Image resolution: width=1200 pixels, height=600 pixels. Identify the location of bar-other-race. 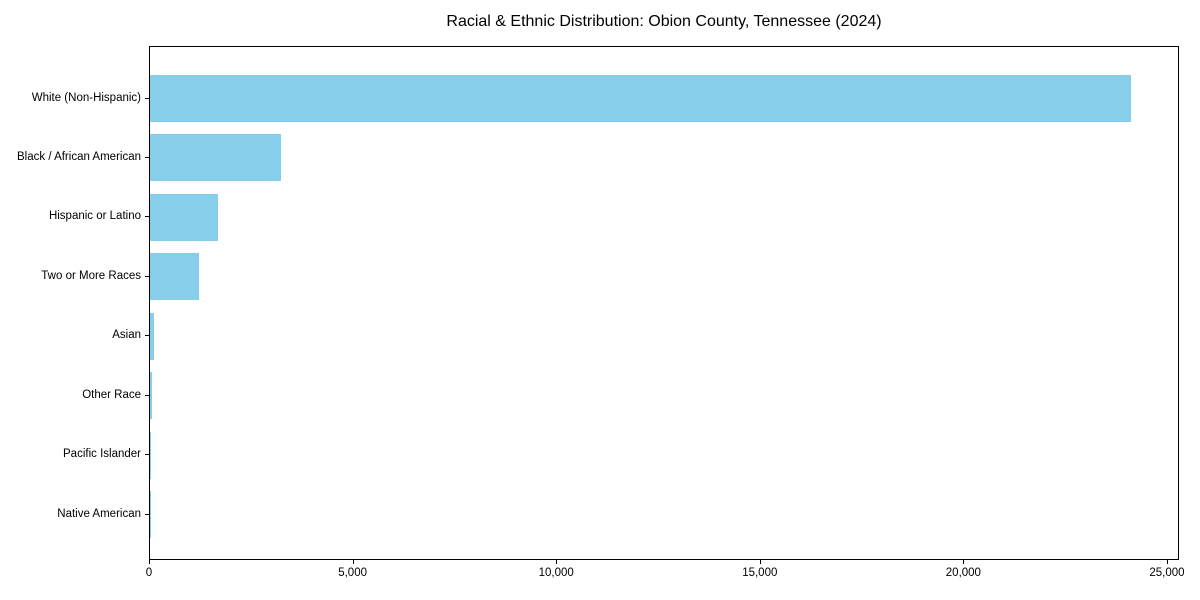
(151, 396).